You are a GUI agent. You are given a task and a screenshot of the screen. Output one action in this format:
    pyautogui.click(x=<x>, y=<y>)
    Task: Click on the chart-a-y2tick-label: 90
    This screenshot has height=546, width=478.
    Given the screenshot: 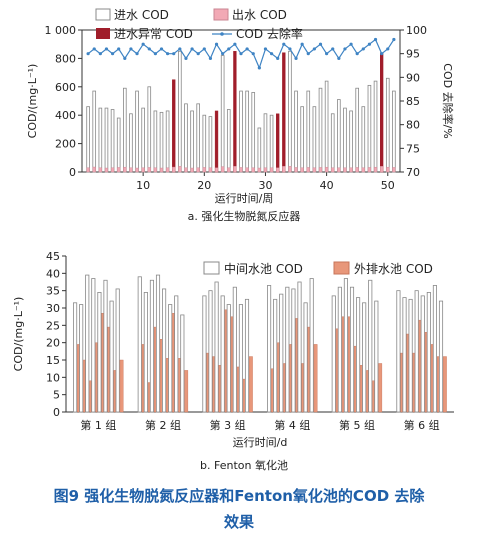 What is the action you would take?
    pyautogui.click(x=413, y=77)
    